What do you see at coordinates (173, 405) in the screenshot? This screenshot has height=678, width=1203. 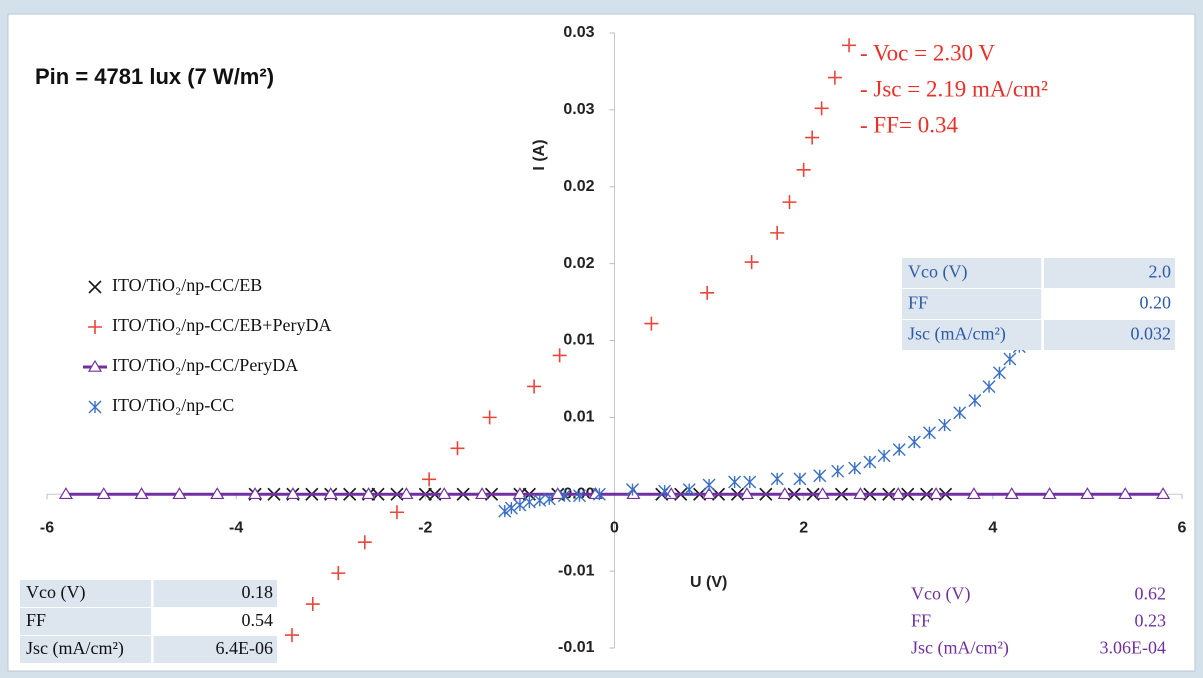 I see `legend-label: ITO/TiO₂/np-CC` at bounding box center [173, 405].